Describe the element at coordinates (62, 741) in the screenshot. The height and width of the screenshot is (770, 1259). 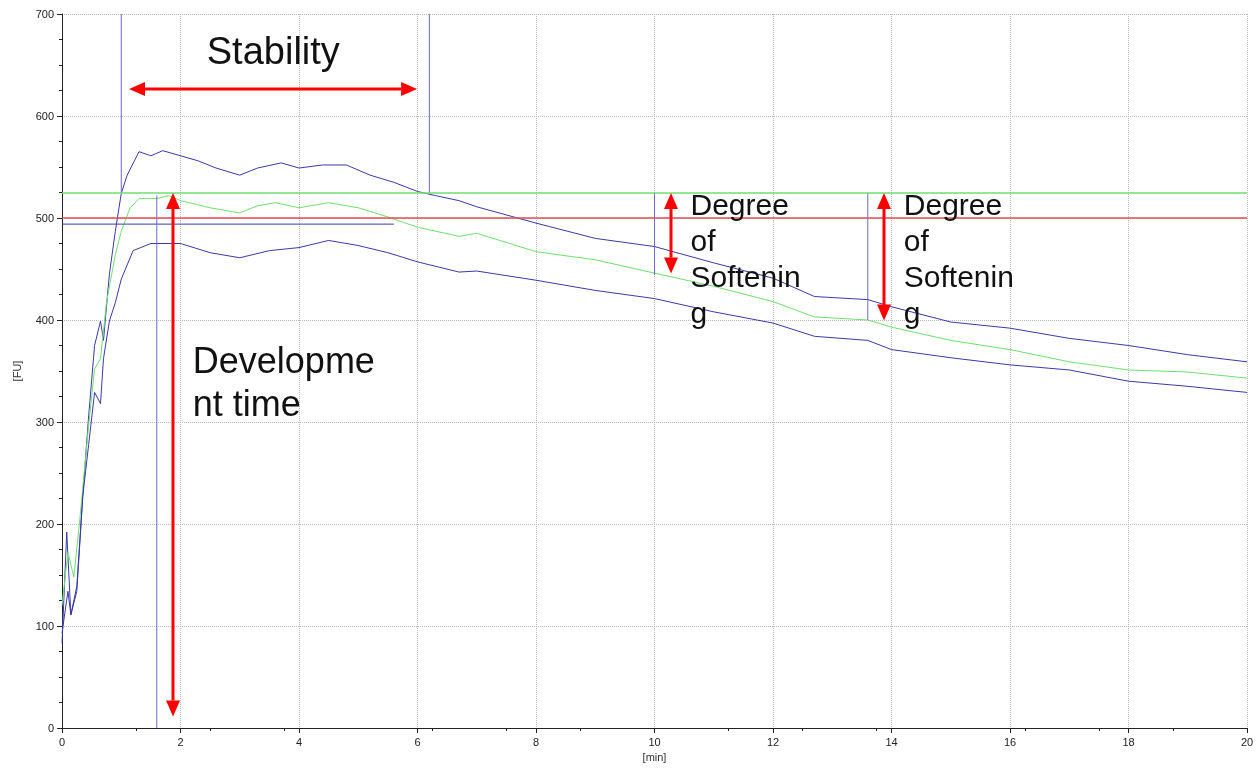
I see `x-tick-label: 0` at that location.